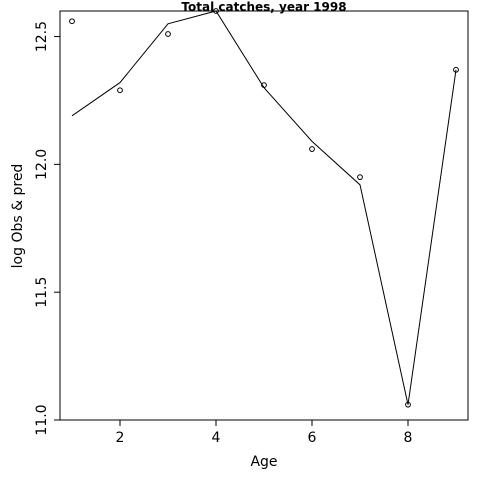  Describe the element at coordinates (263, 462) in the screenshot. I see `x-axis-label: Age` at that location.